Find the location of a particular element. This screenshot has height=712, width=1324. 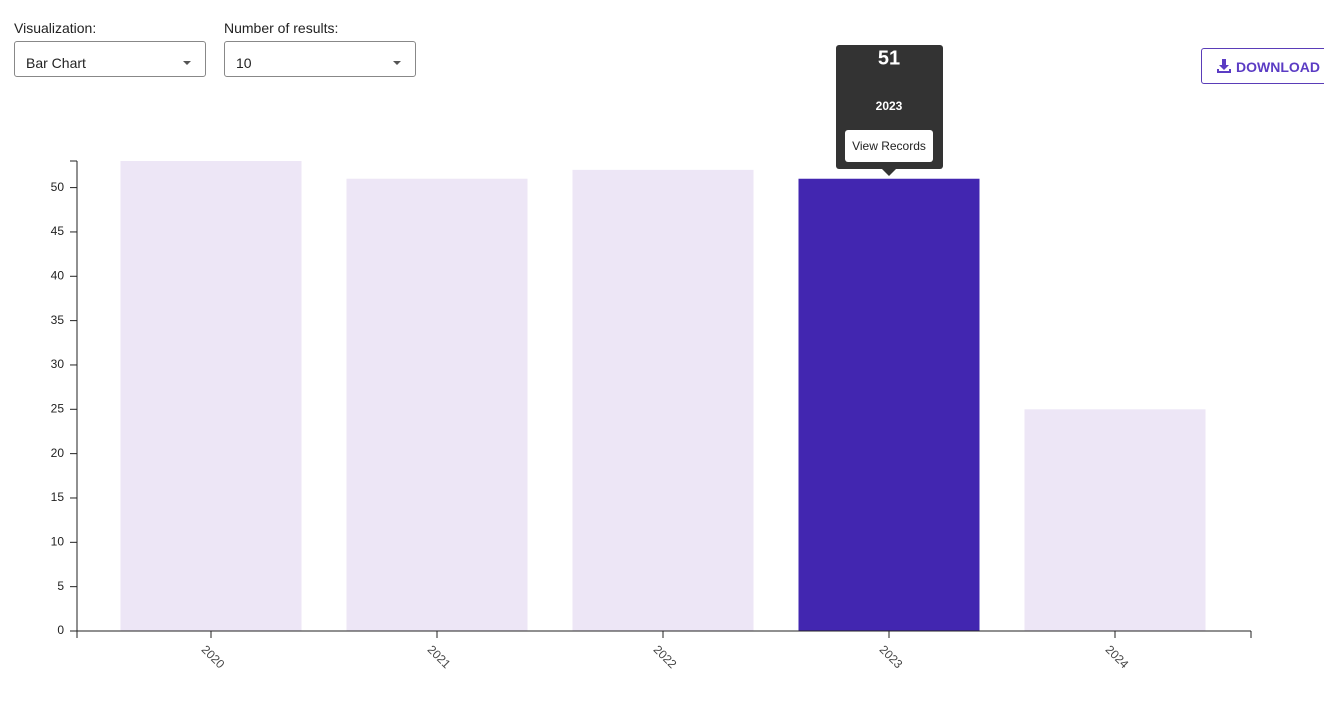

y-tick-label: 20 is located at coordinates (58, 453).